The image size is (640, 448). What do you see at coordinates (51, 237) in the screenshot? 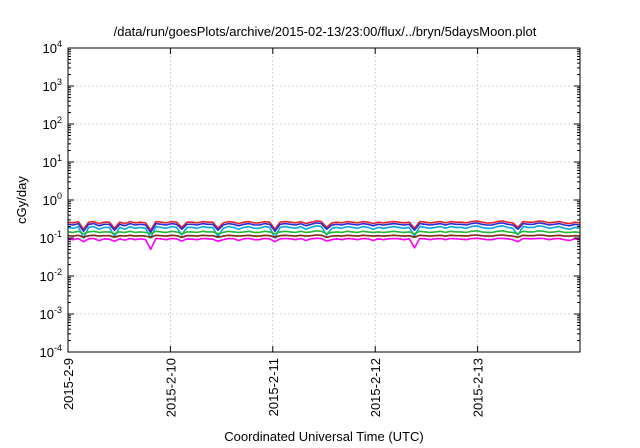
I see `y-tick-label: 10⁻¹` at bounding box center [51, 237].